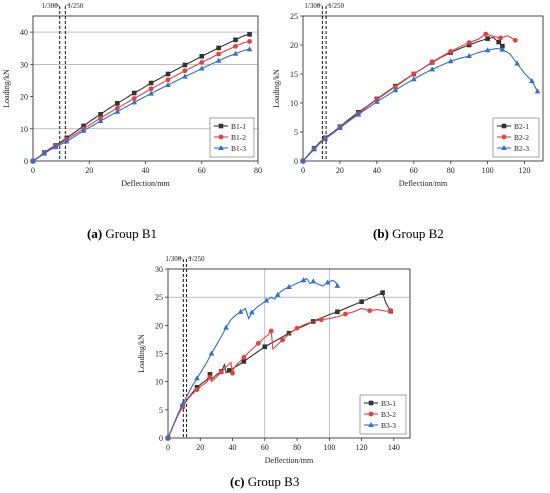 This screenshot has width=550, height=493. I want to click on x-axis-label: Deflection/mm, so click(145, 183).